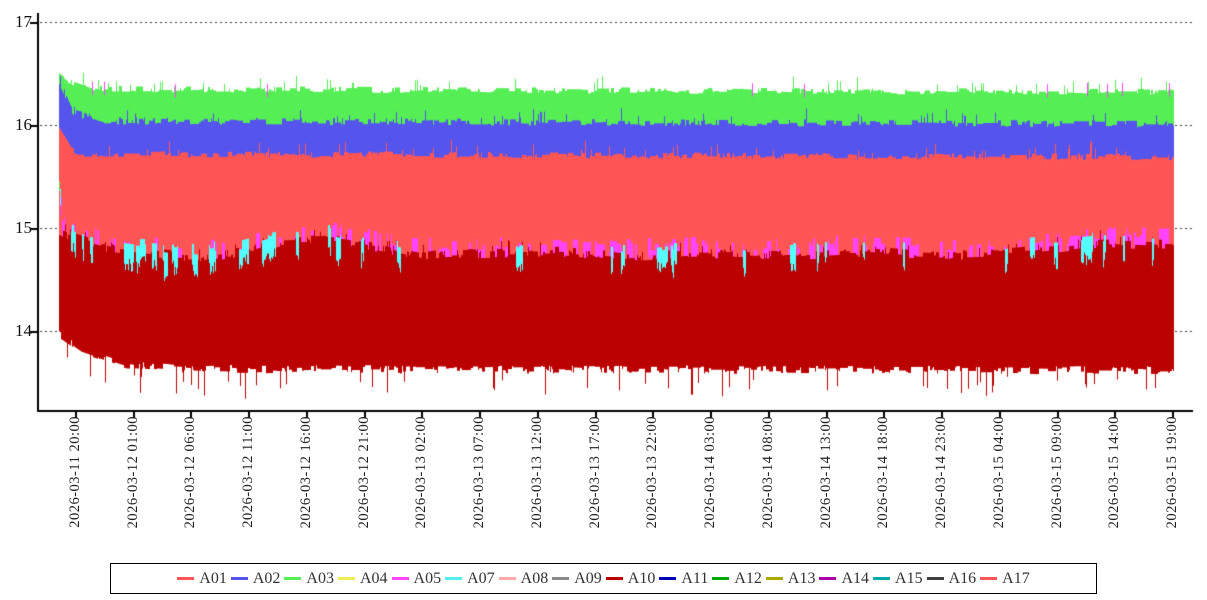  What do you see at coordinates (1172, 472) in the screenshot?
I see `x-tick-label: 2026-03-15 19:00` at bounding box center [1172, 472].